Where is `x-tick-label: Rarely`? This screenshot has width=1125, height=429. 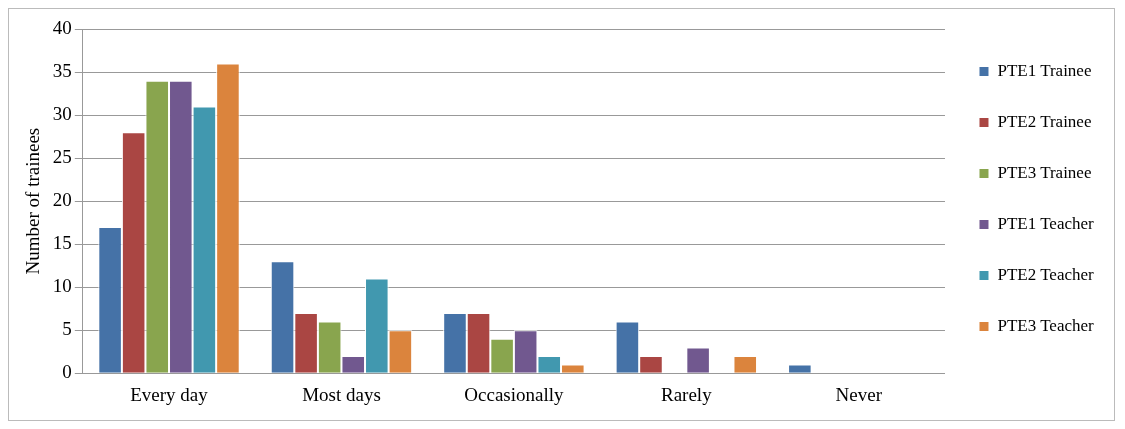 x-tick-label: Rarely is located at coordinates (687, 394).